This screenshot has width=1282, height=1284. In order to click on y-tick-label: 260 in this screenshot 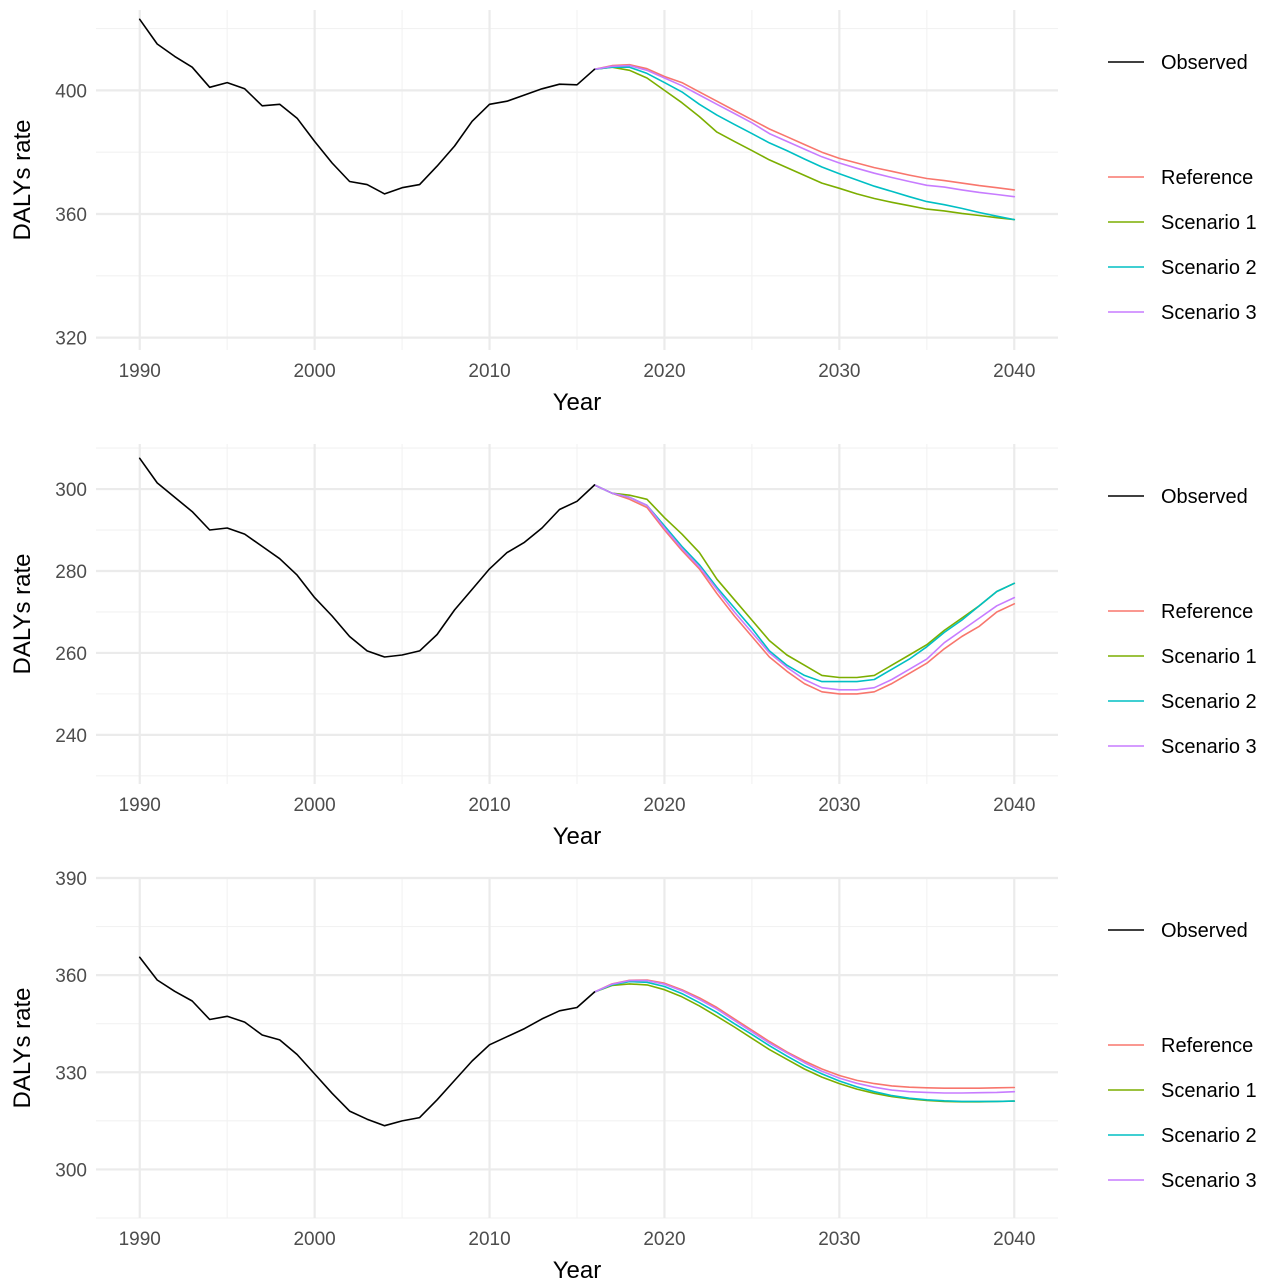, I will do `click(71, 654)`.